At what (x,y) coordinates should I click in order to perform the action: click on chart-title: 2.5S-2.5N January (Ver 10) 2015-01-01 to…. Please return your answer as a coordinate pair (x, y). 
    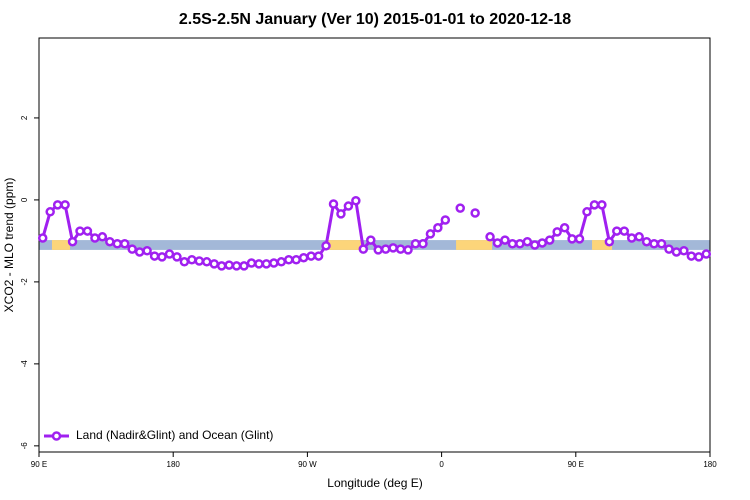
    Looking at the image, I should click on (375, 19).